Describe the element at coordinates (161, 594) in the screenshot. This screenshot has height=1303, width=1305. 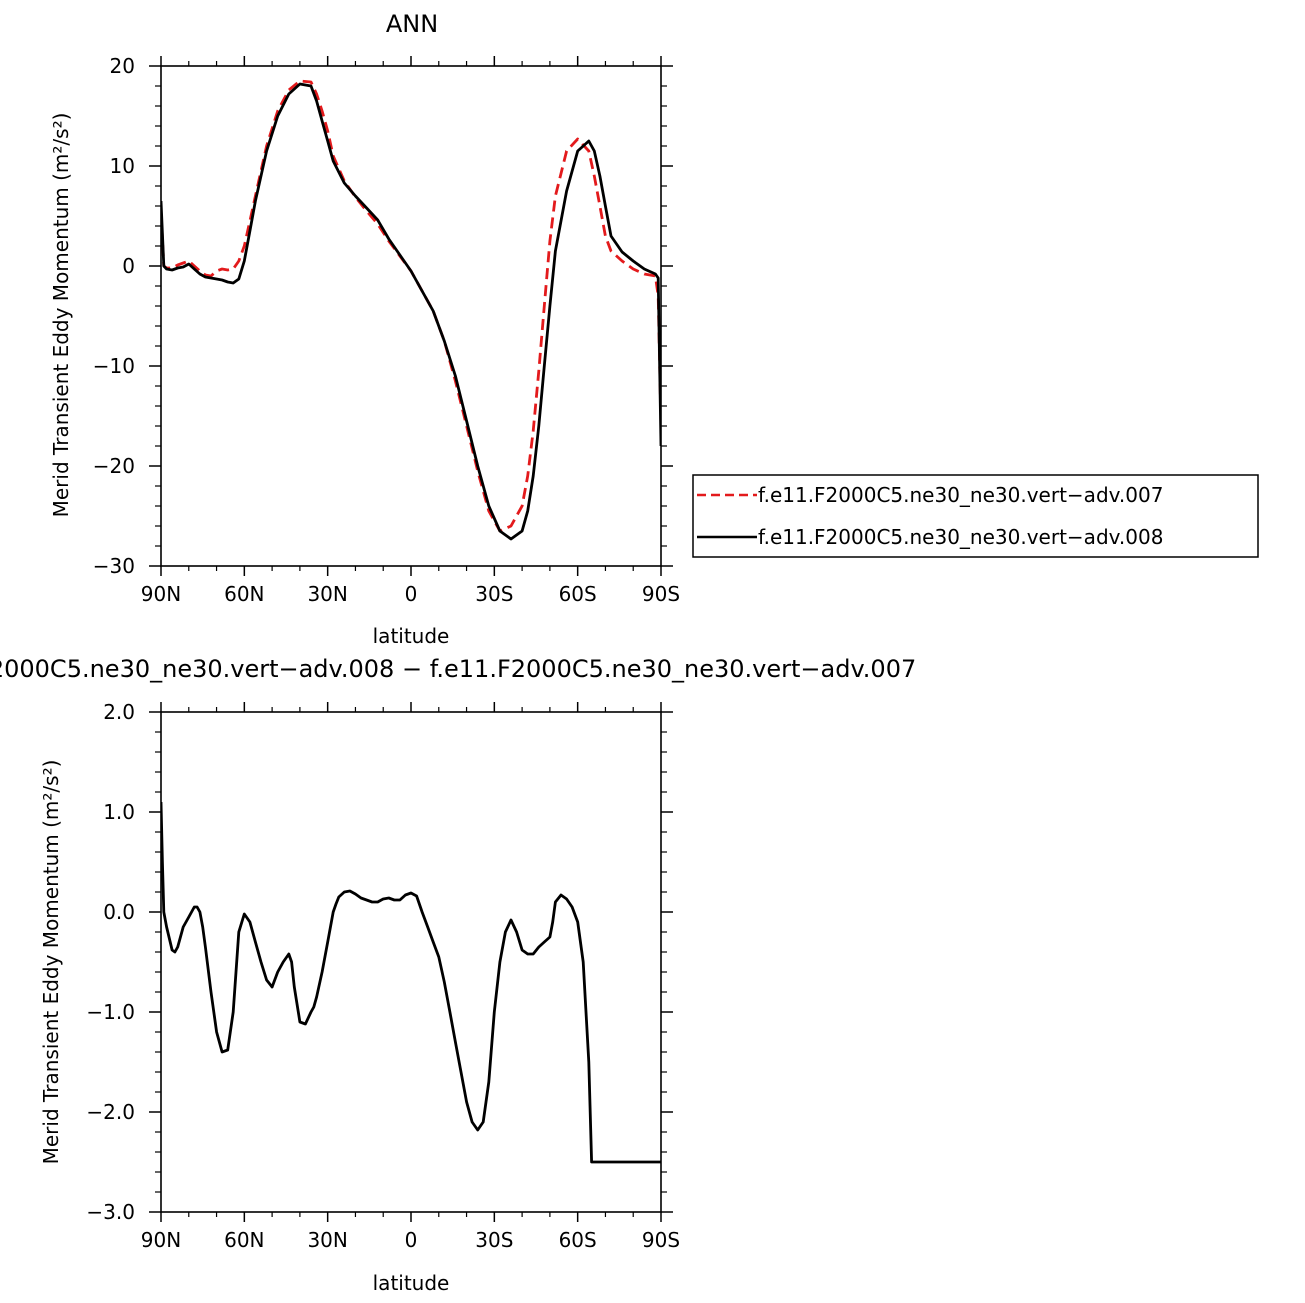
I see `top-x-tick-label-0: 90N` at that location.